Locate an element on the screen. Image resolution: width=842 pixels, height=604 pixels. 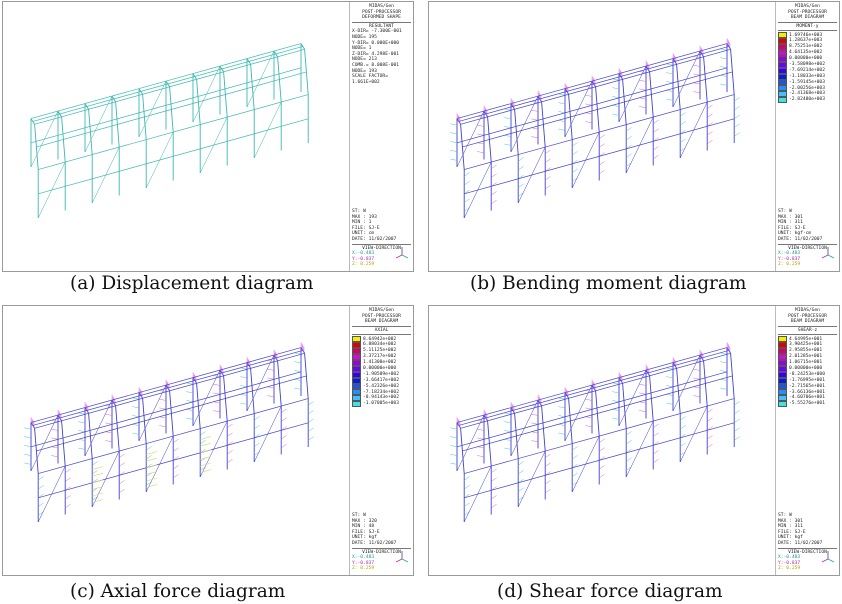
info-line: Y-DIR= 0.000E+000 is located at coordinates (376, 43).